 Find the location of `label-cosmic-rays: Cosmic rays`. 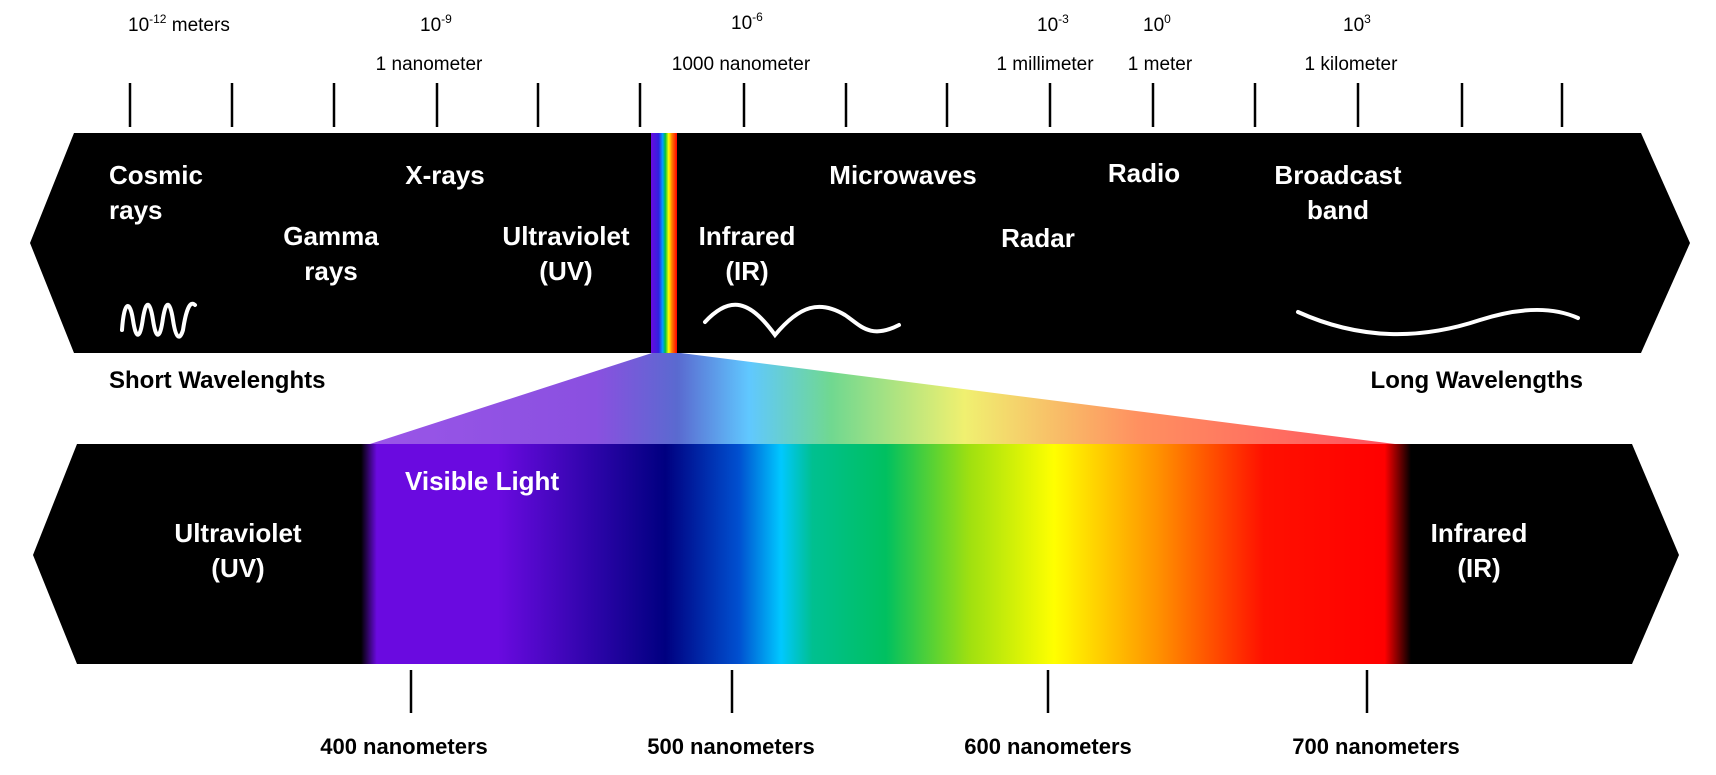

label-cosmic-rays: Cosmic rays is located at coordinates (156, 192).